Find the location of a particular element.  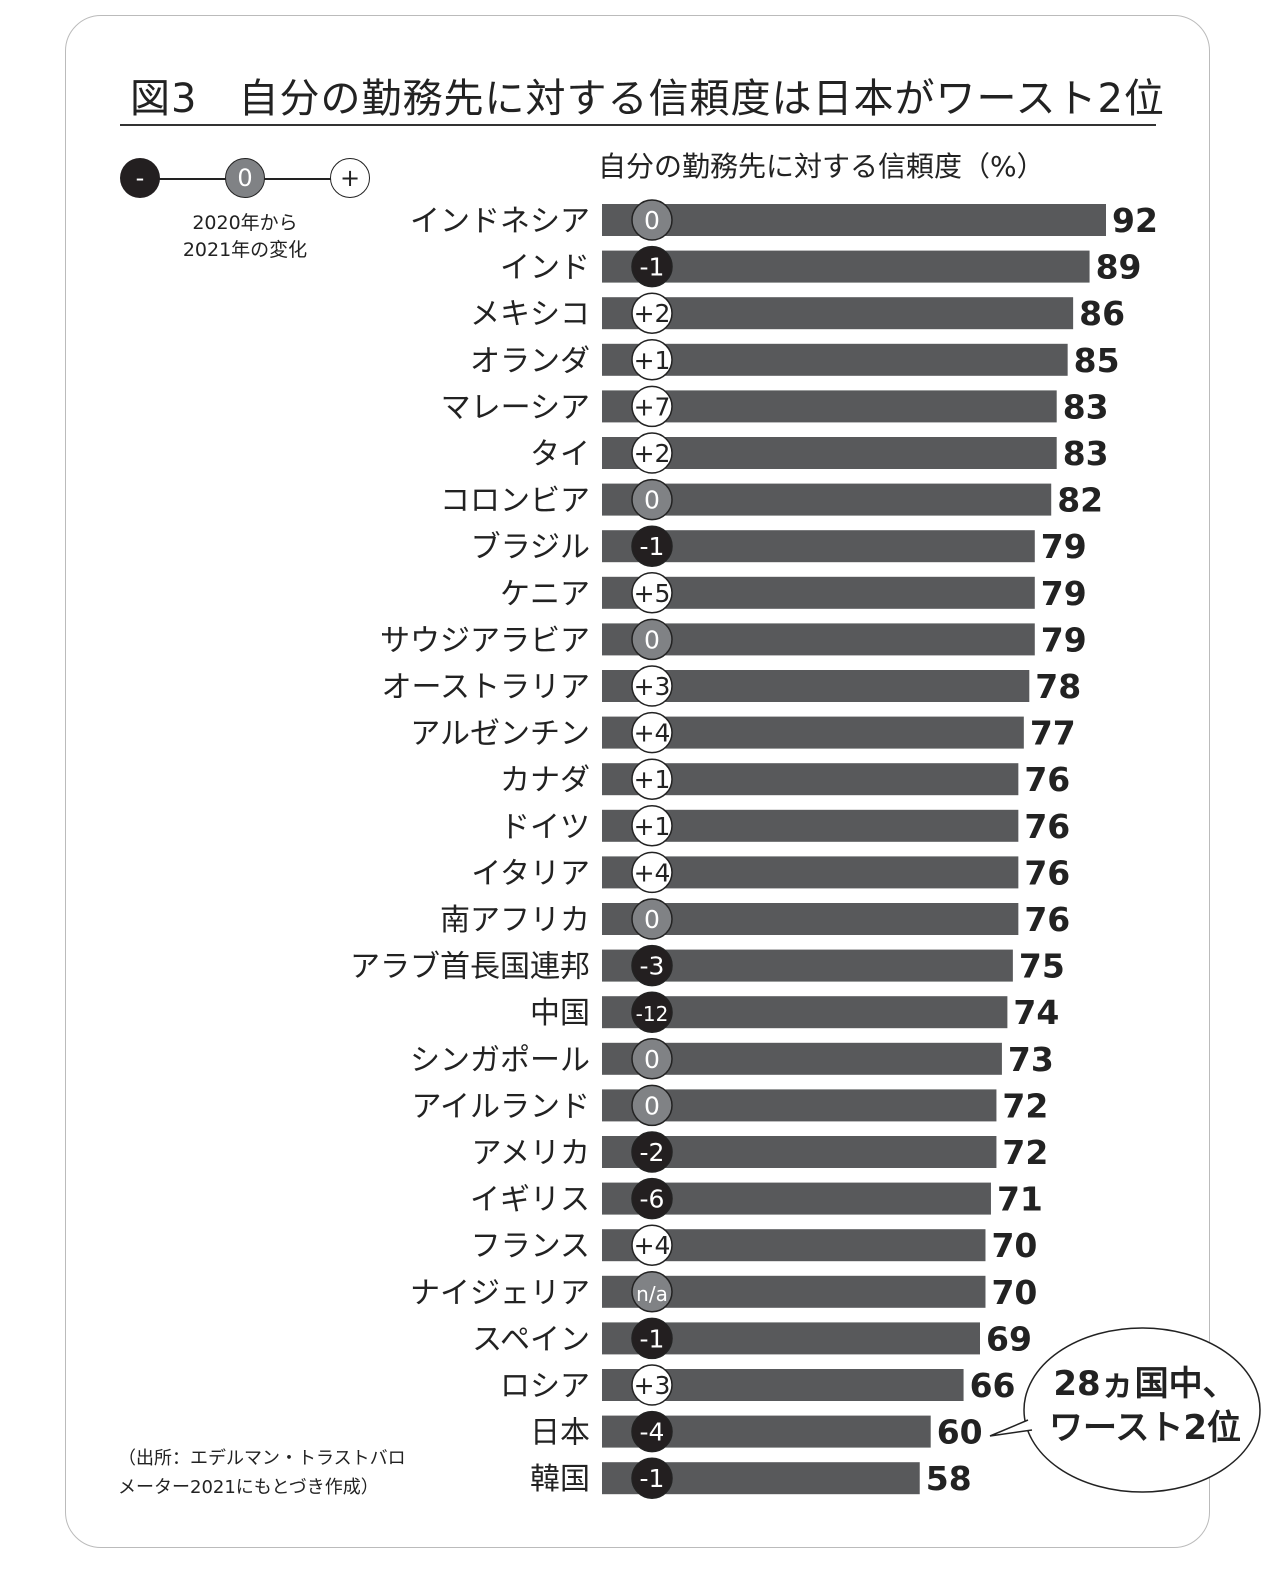

category-label: シンガポール is located at coordinates (500, 1060).